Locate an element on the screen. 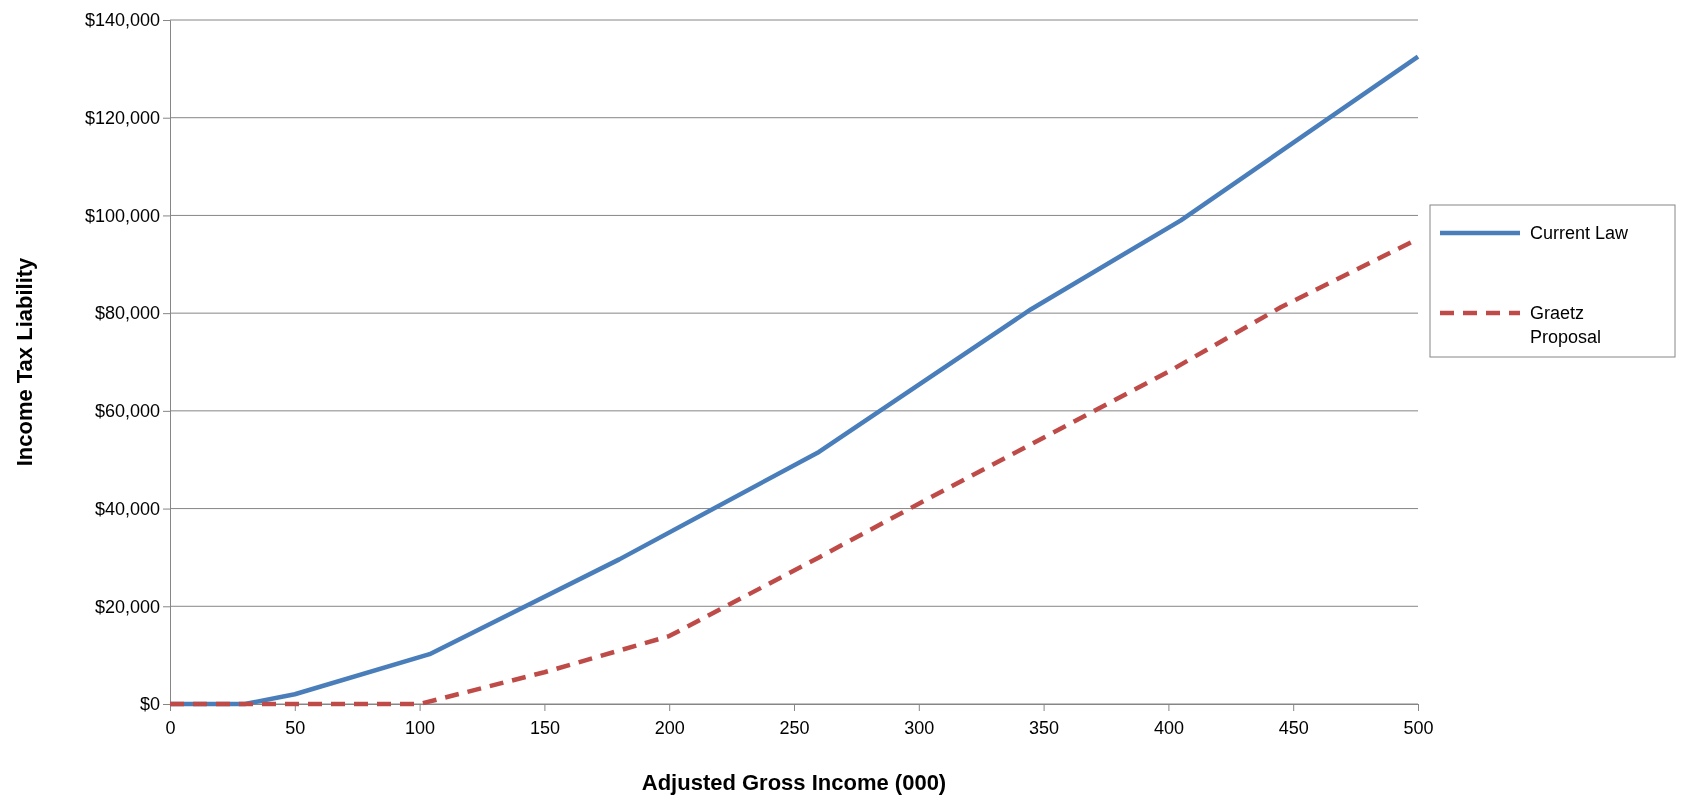 This screenshot has width=1685, height=799. x-tick-label: 450 is located at coordinates (1293, 727).